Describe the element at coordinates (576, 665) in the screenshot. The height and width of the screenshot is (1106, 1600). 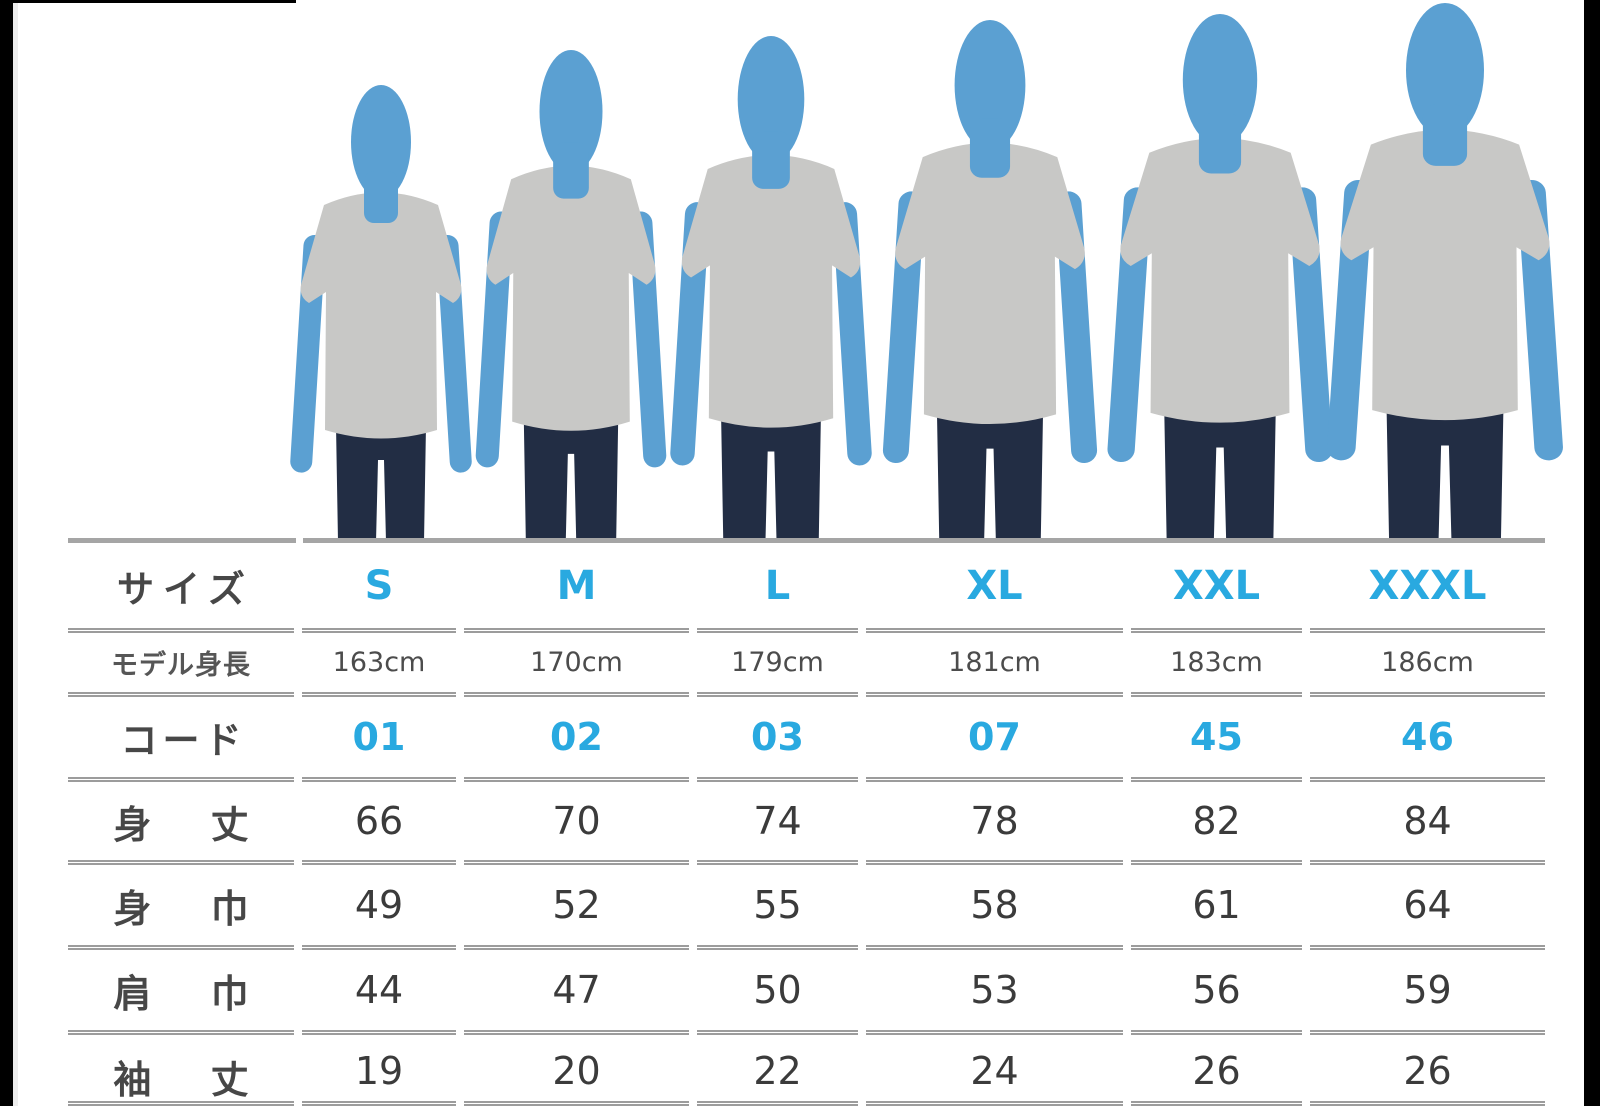
I see `cell-model-height: 170cm` at that location.